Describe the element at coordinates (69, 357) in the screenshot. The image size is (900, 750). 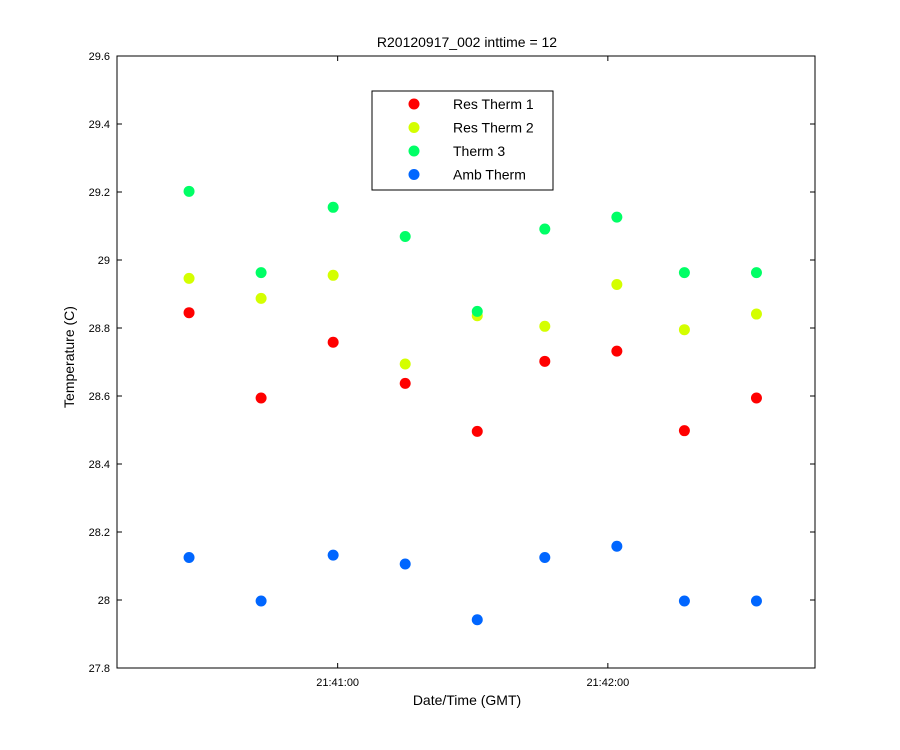
I see `y-axis-label: Temperature (C)` at that location.